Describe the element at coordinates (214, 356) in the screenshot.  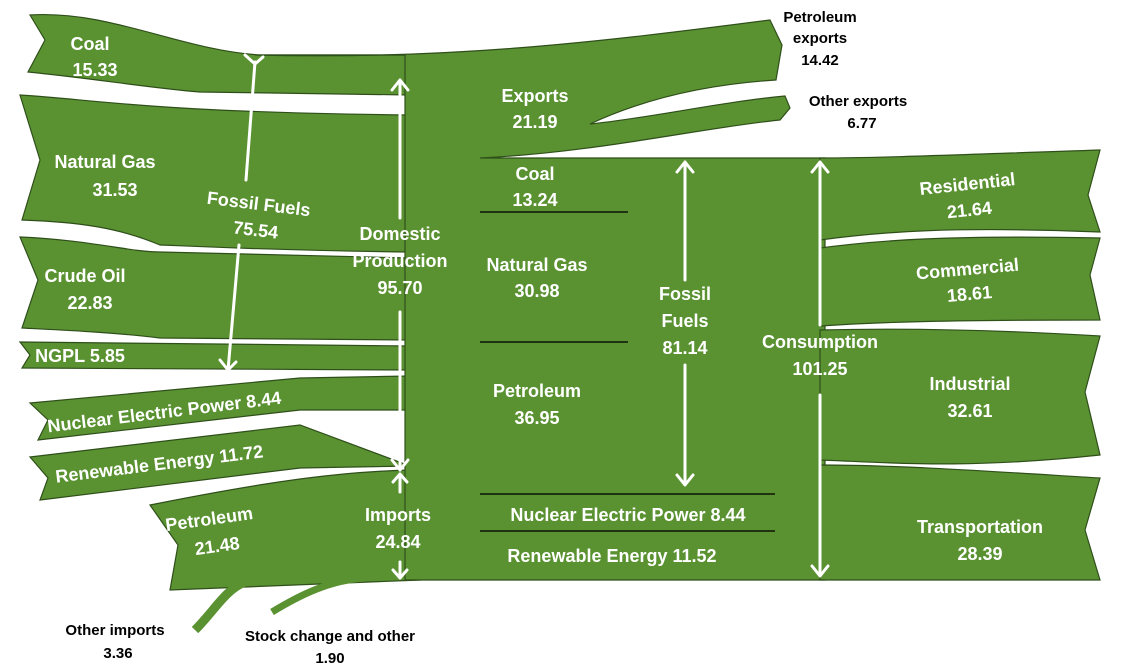
I see `ngpl-band` at that location.